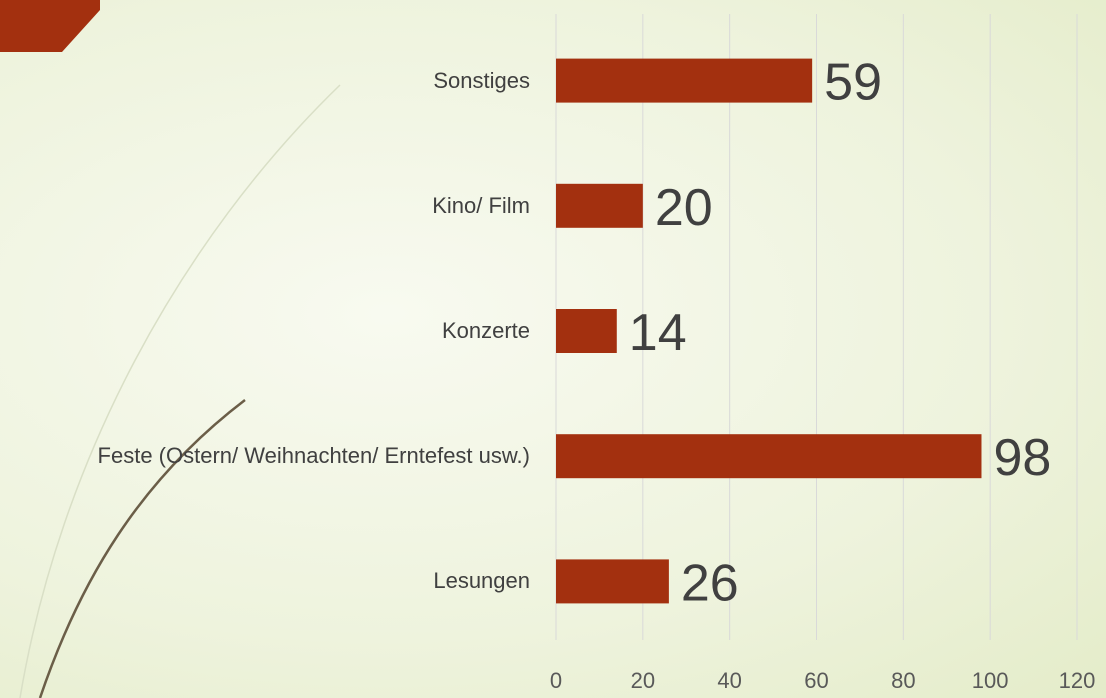  Describe the element at coordinates (485, 330) in the screenshot. I see `y-tick-label: Konzerte` at that location.